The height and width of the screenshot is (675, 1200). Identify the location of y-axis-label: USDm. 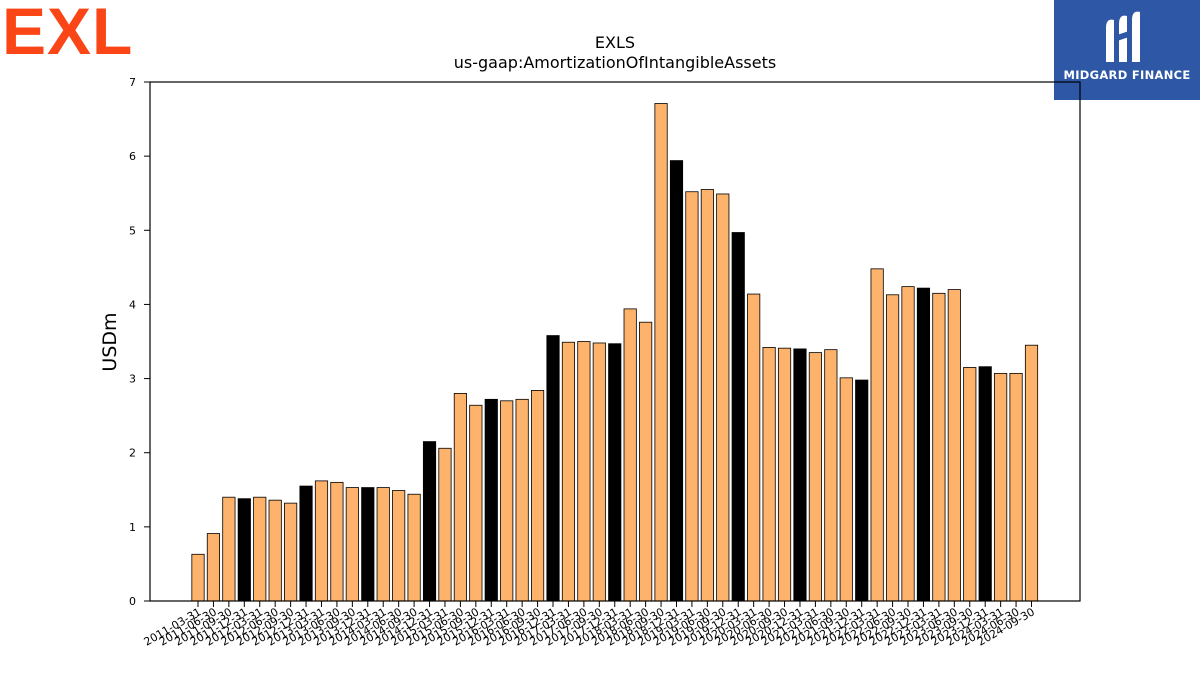
(110, 341).